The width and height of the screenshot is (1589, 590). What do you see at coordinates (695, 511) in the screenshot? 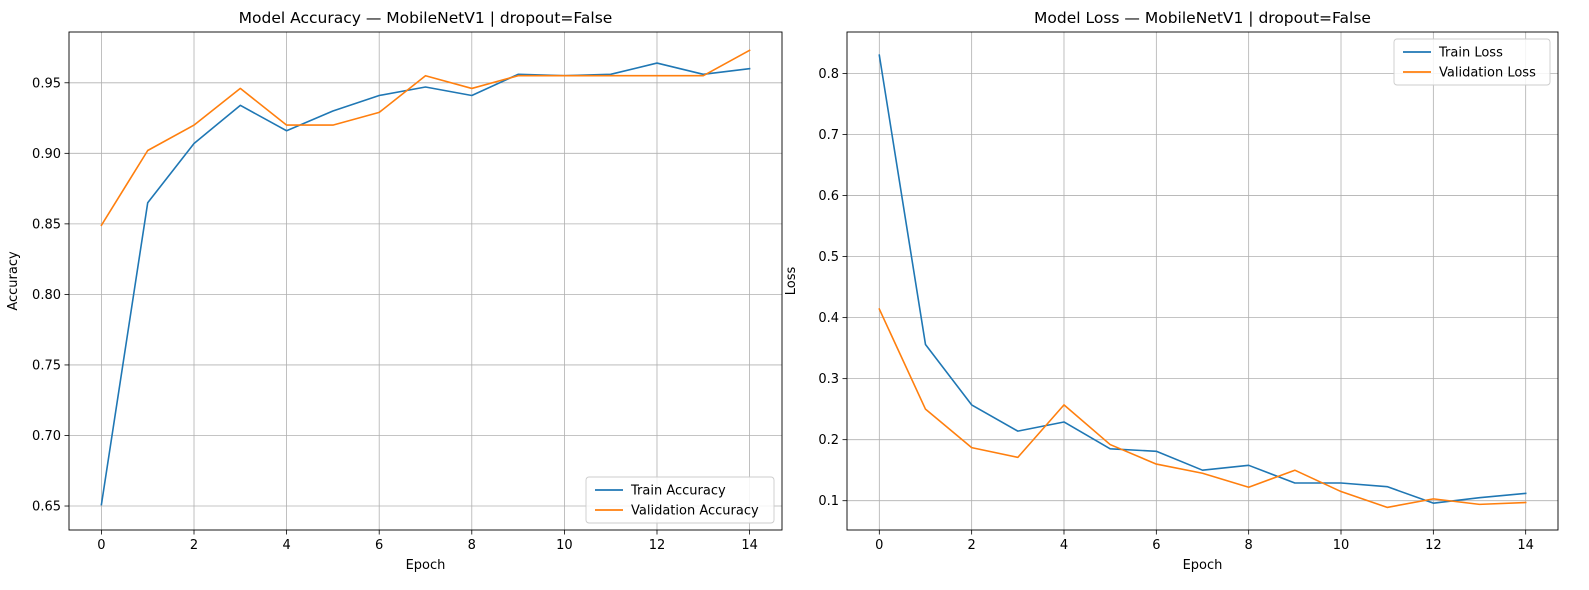
I see `legend-label: Validation Accuracy` at bounding box center [695, 511].